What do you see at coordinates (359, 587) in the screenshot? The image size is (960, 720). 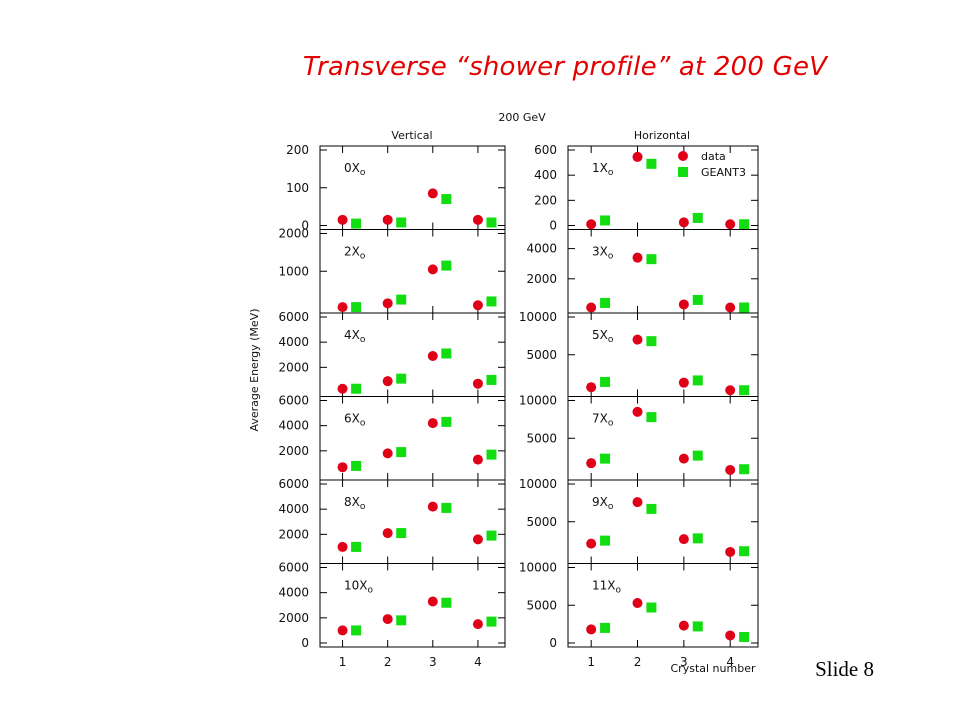 I see `panel-depth-label: 10Xo` at bounding box center [359, 587].